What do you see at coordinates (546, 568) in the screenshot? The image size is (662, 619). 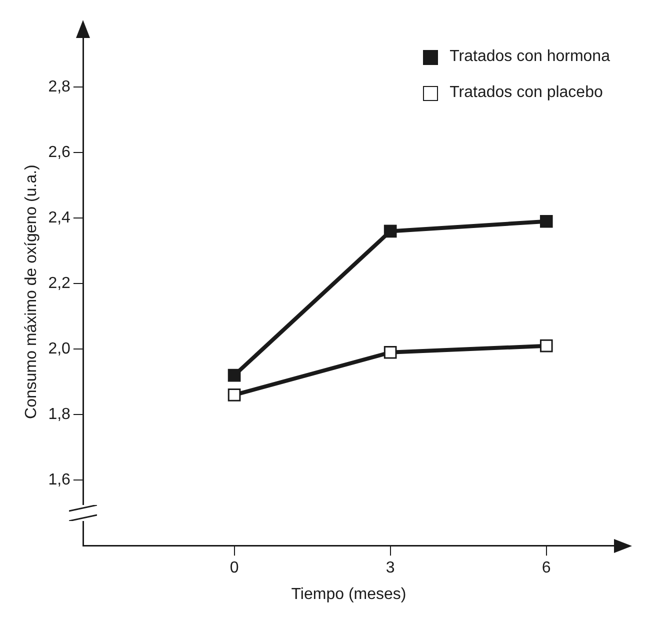 I see `x-tick-label: 6` at bounding box center [546, 568].